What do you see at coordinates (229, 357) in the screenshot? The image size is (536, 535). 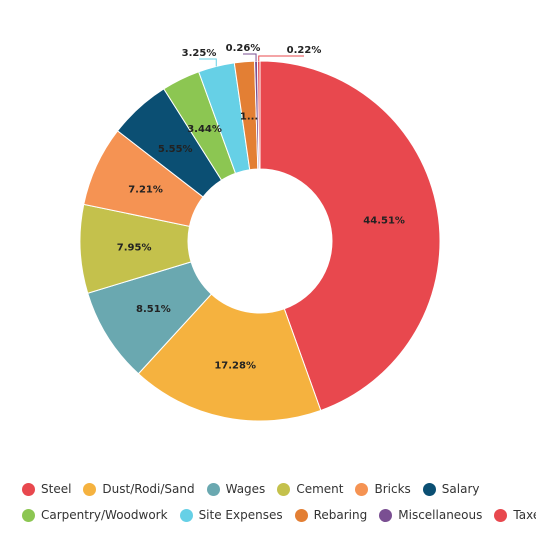 I see `slice-dust-rodi-sand` at bounding box center [229, 357].